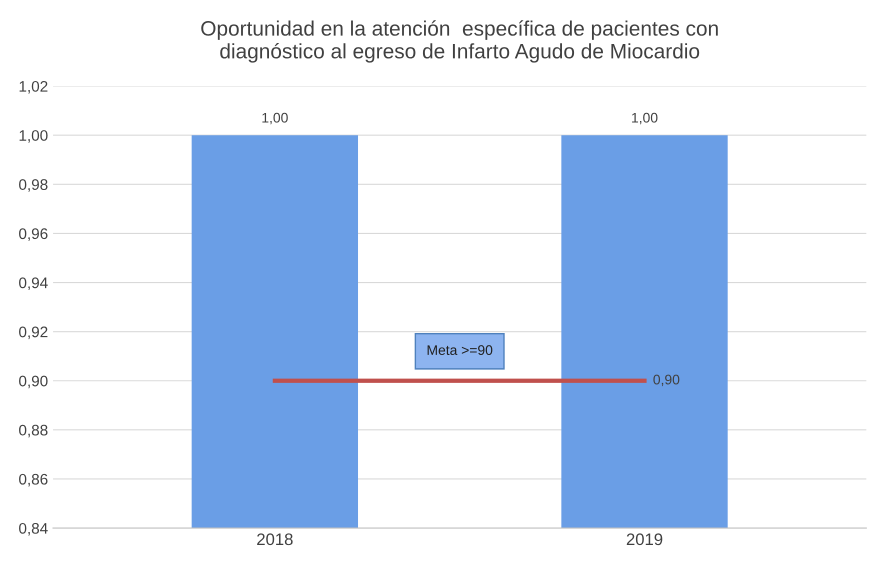  I want to click on y-tick-label: 0,98, so click(33, 185).